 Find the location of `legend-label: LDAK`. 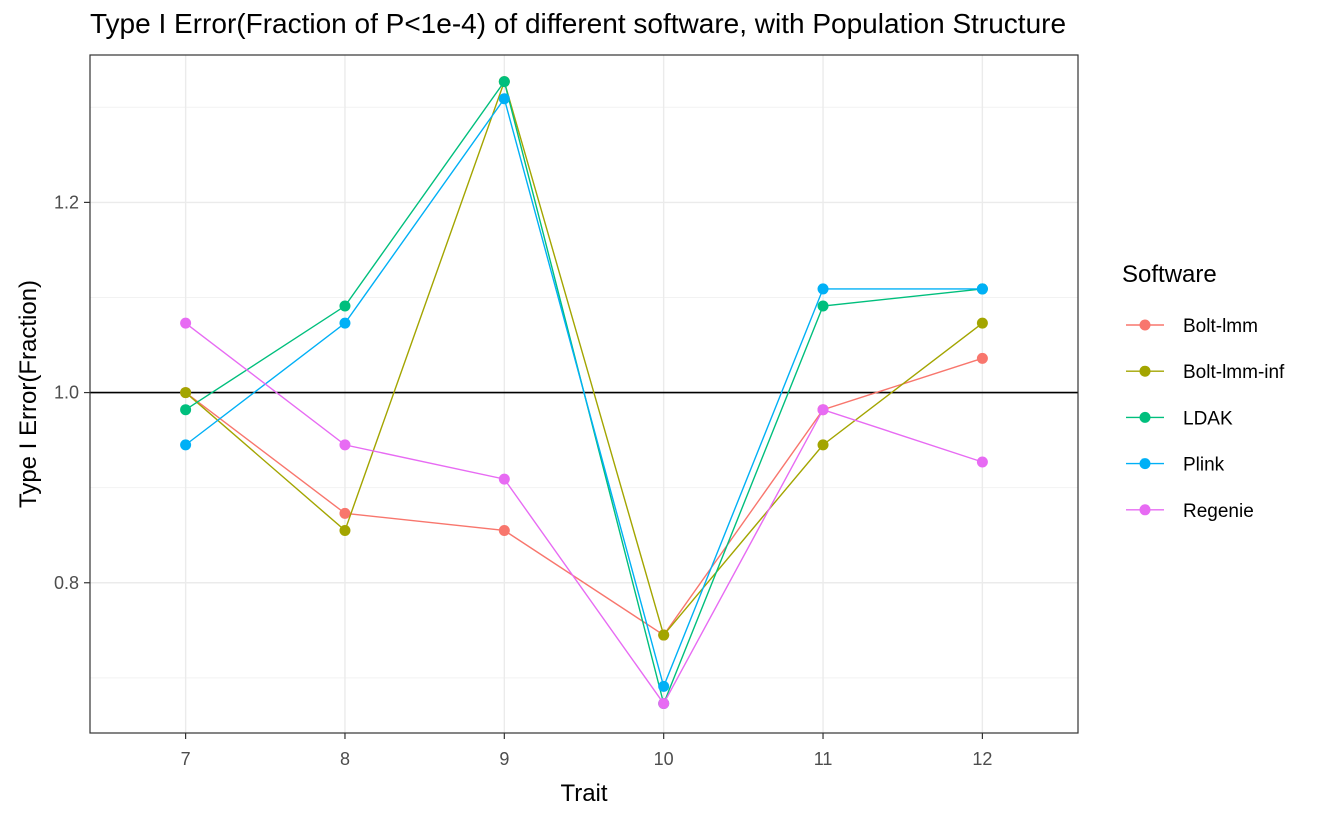

legend-label: LDAK is located at coordinates (1208, 418).